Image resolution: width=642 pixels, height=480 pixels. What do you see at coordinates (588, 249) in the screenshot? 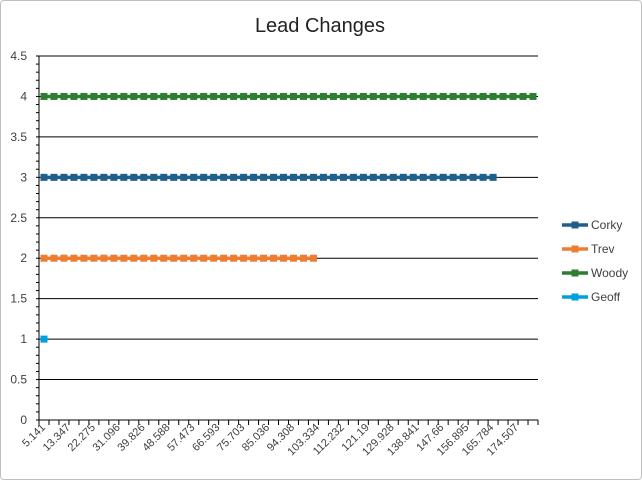
I see `legend-item-trev: Trev` at bounding box center [588, 249].